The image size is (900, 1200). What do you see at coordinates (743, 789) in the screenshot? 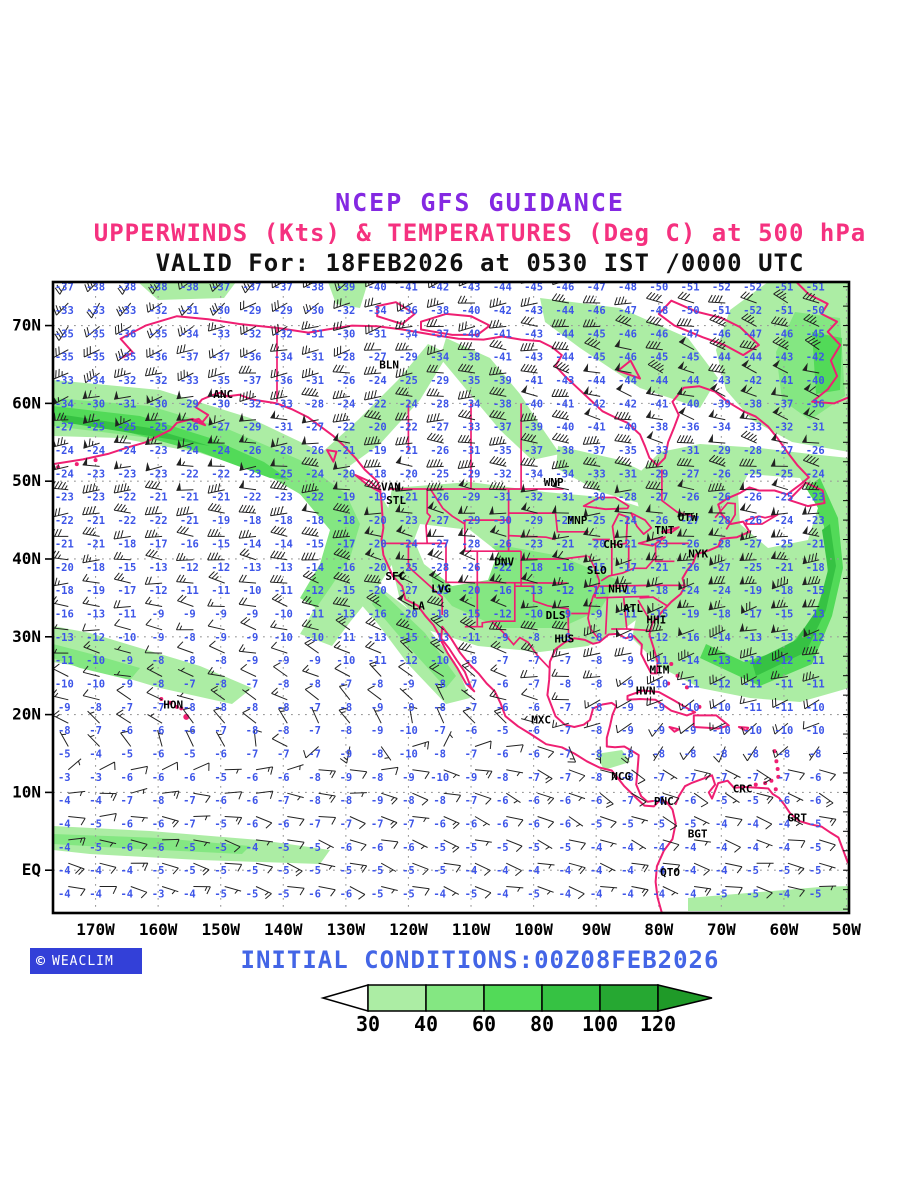
I see `station-label: CRC` at bounding box center [743, 789].